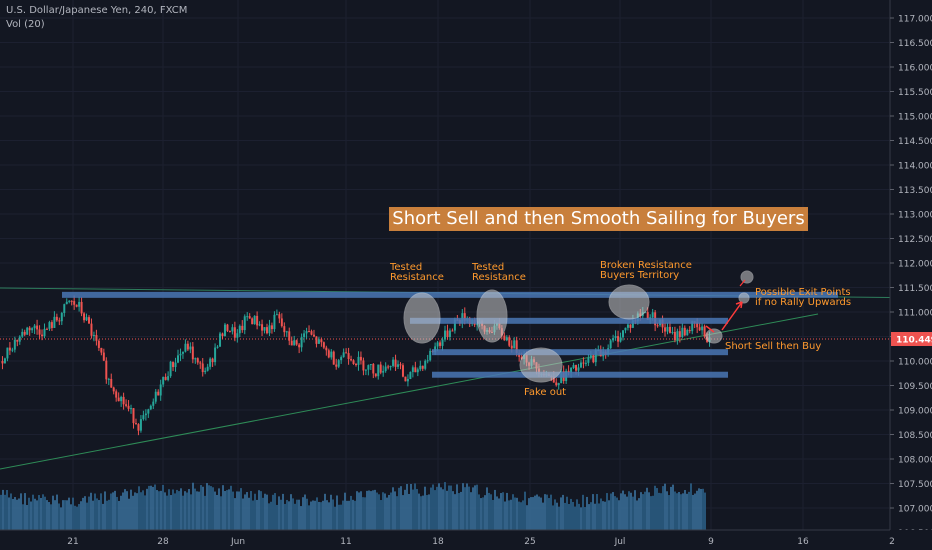  What do you see at coordinates (911, 338) in the screenshot?
I see `last-price-badge` at bounding box center [911, 338].